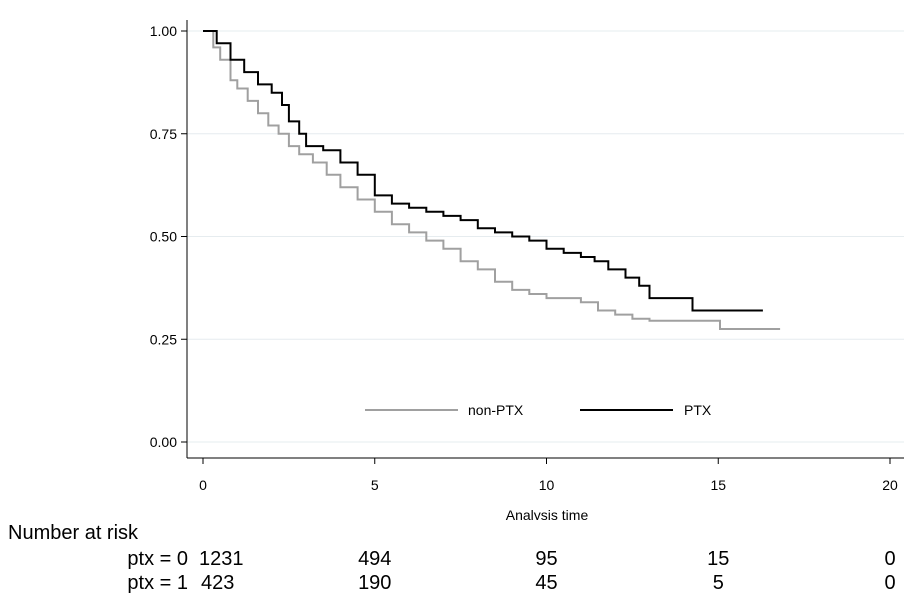  I want to click on risk-count: 15, so click(718, 559).